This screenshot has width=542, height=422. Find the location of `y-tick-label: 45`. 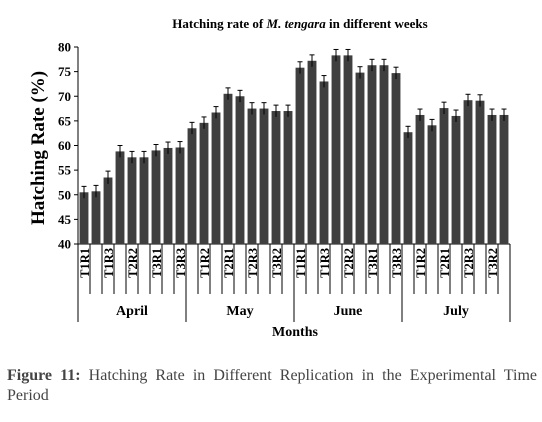

y-tick-label: 45 is located at coordinates (65, 219).